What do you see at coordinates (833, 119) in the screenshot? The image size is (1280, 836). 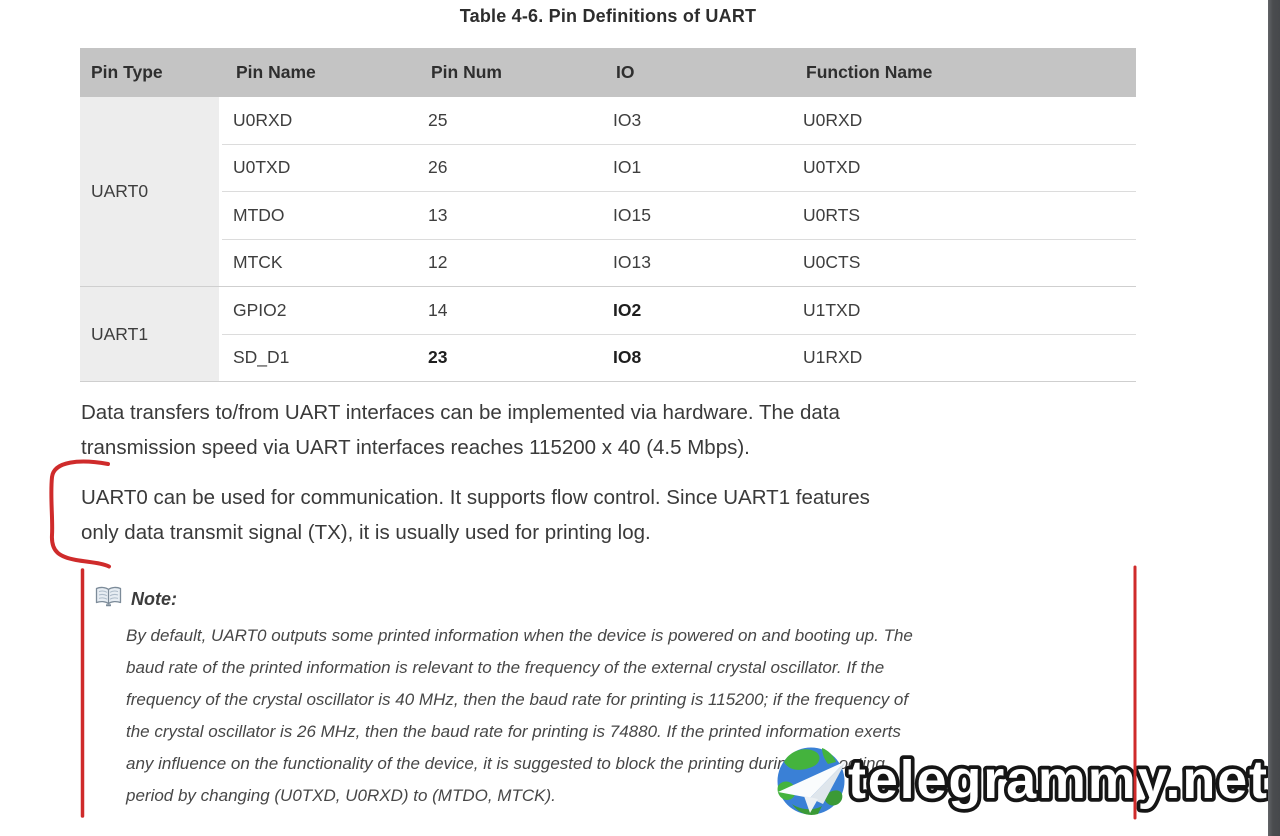 I see `function-name-cell: U0RXD` at bounding box center [833, 119].